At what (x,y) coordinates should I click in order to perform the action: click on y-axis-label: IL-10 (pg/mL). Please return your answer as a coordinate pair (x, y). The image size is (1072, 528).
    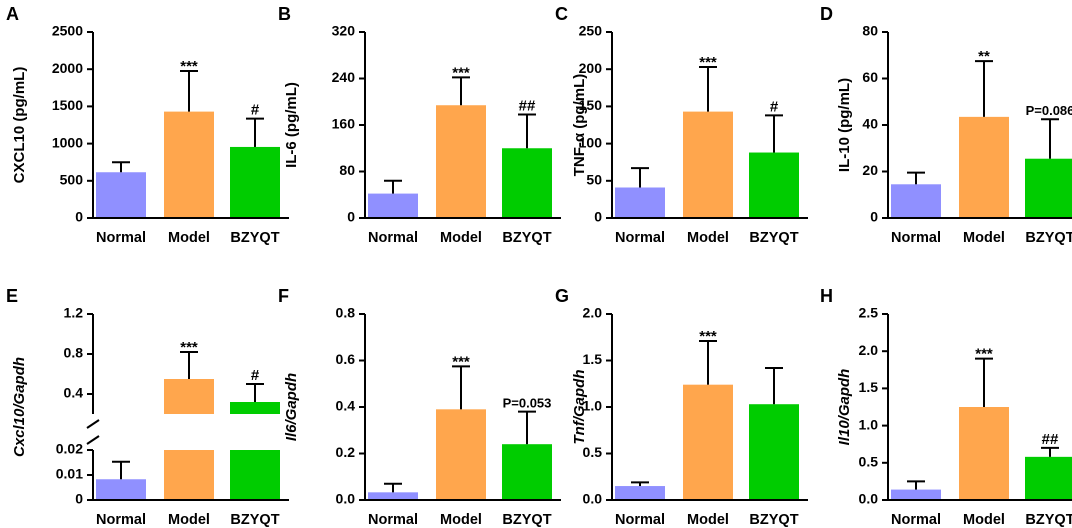
    Looking at the image, I should click on (844, 125).